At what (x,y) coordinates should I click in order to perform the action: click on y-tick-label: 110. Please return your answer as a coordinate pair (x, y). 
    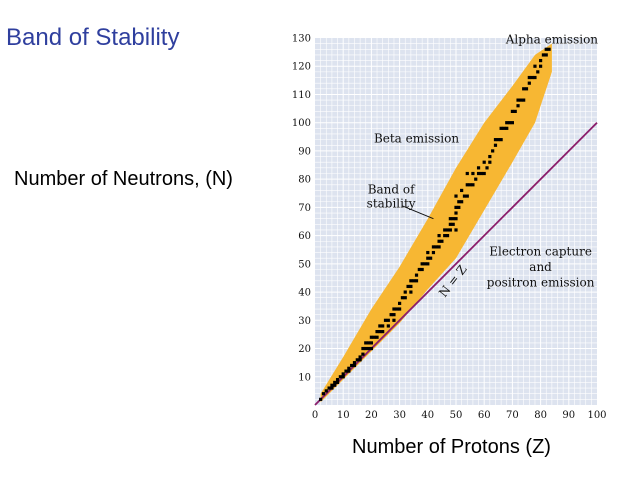
    Looking at the image, I should click on (301, 95).